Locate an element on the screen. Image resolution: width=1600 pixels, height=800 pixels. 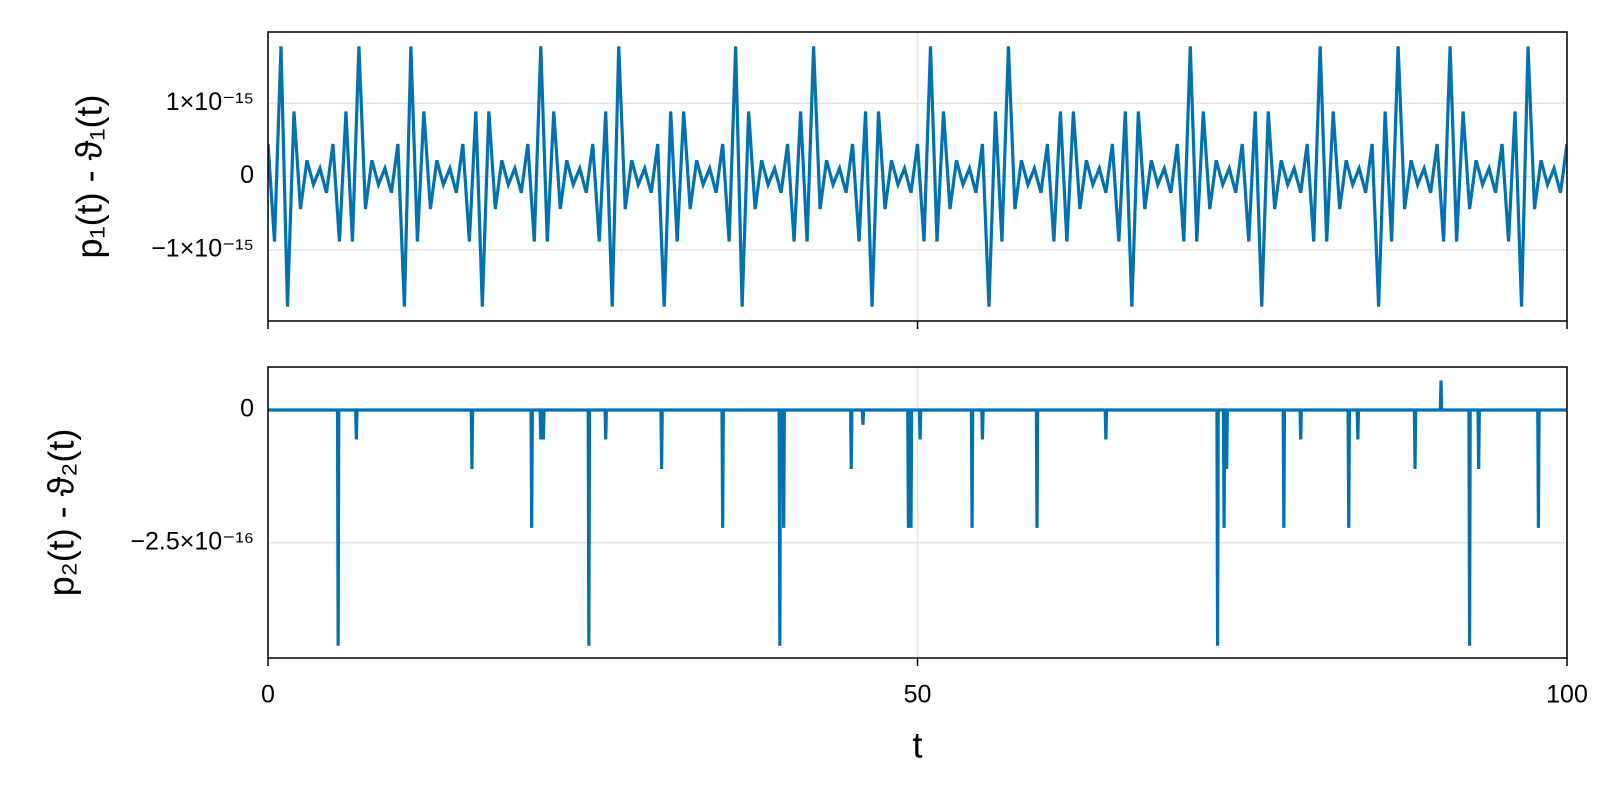
x-tick-label: 100 is located at coordinates (1567, 695).